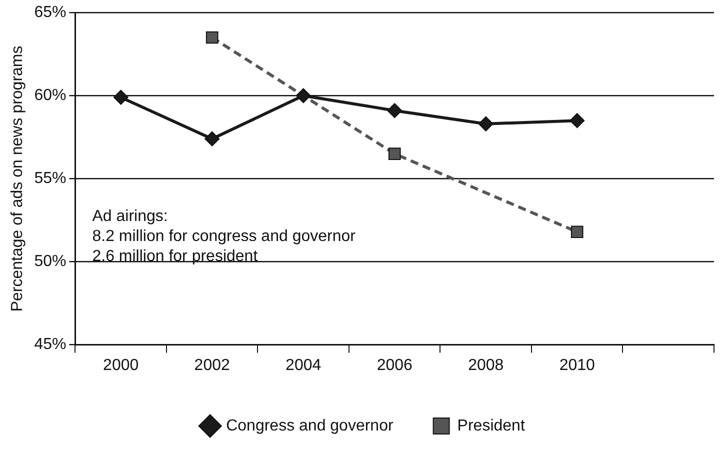 The image size is (723, 450). Describe the element at coordinates (17, 179) in the screenshot. I see `y-axis-title: Percentage of ads on news programs` at that location.